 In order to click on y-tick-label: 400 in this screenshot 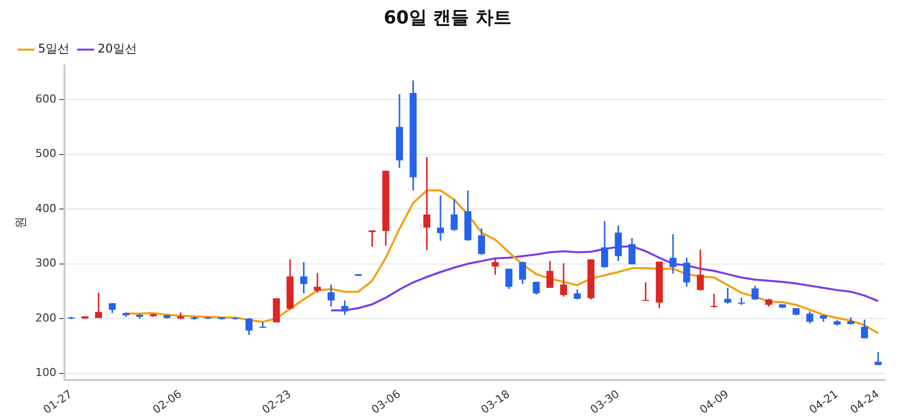, I will do `click(45, 208)`.